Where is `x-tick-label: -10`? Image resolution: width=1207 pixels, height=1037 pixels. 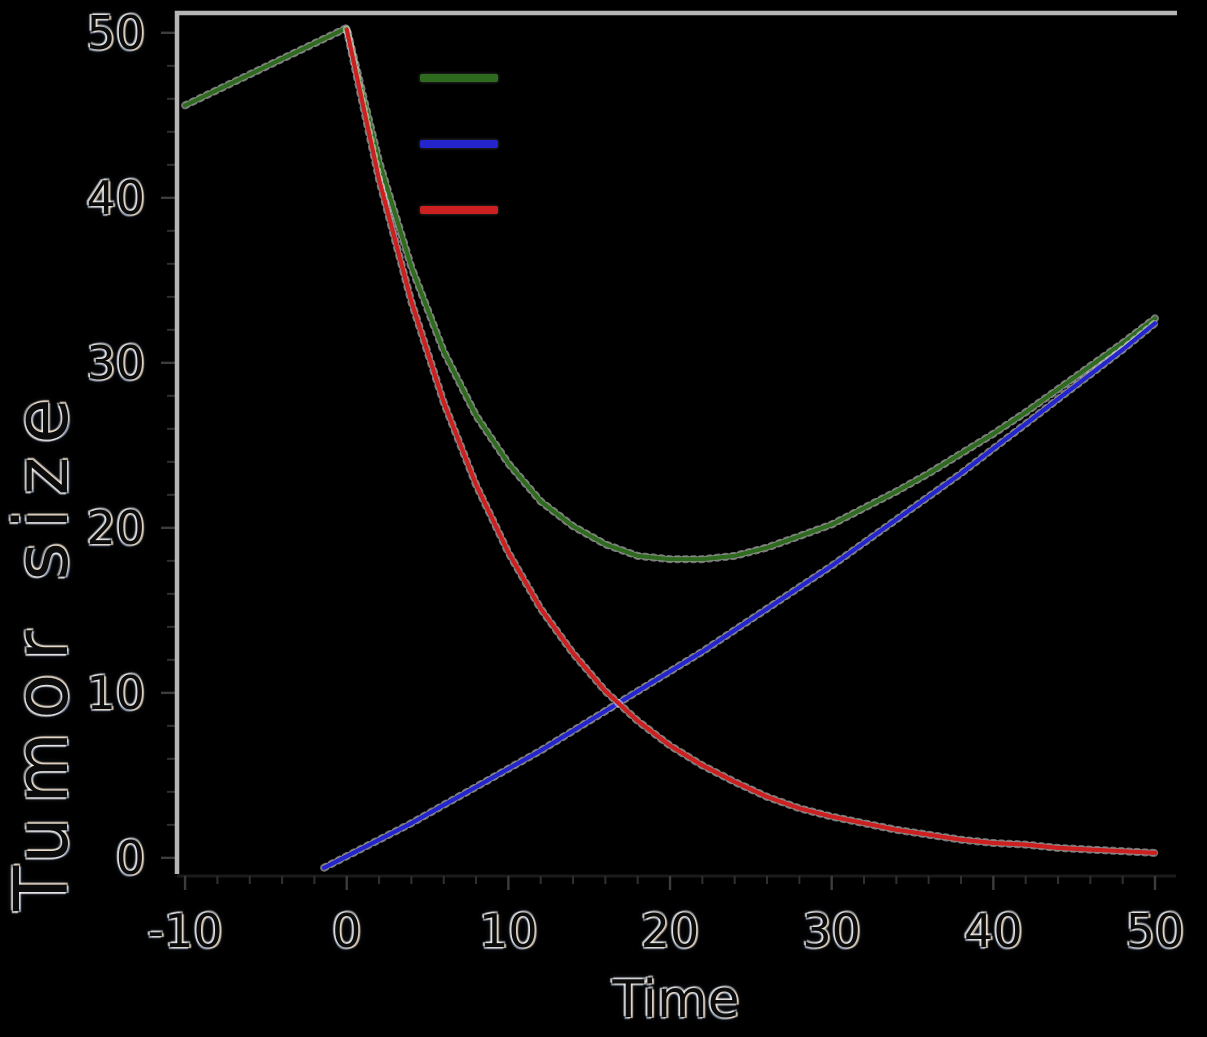
x-tick-label: -10 is located at coordinates (185, 931).